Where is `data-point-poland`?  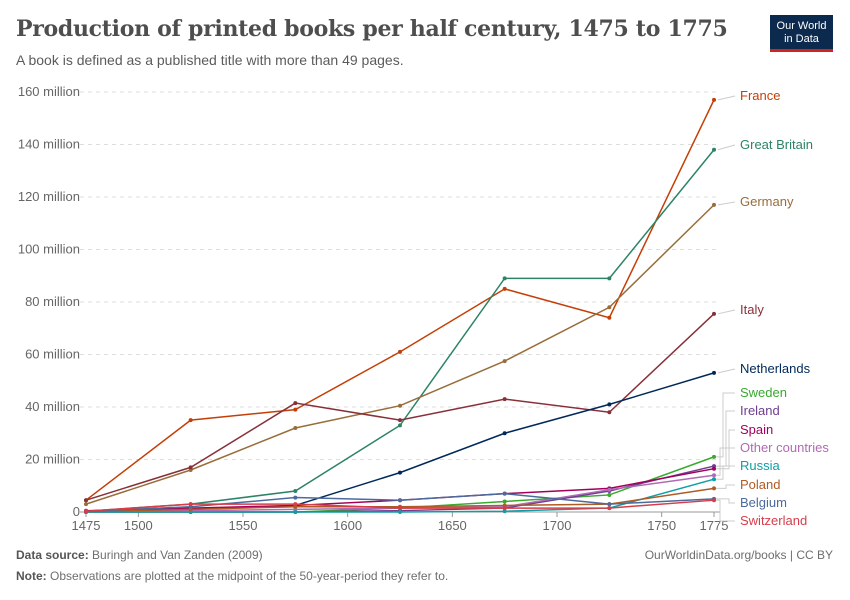 data-point-poland is located at coordinates (714, 488).